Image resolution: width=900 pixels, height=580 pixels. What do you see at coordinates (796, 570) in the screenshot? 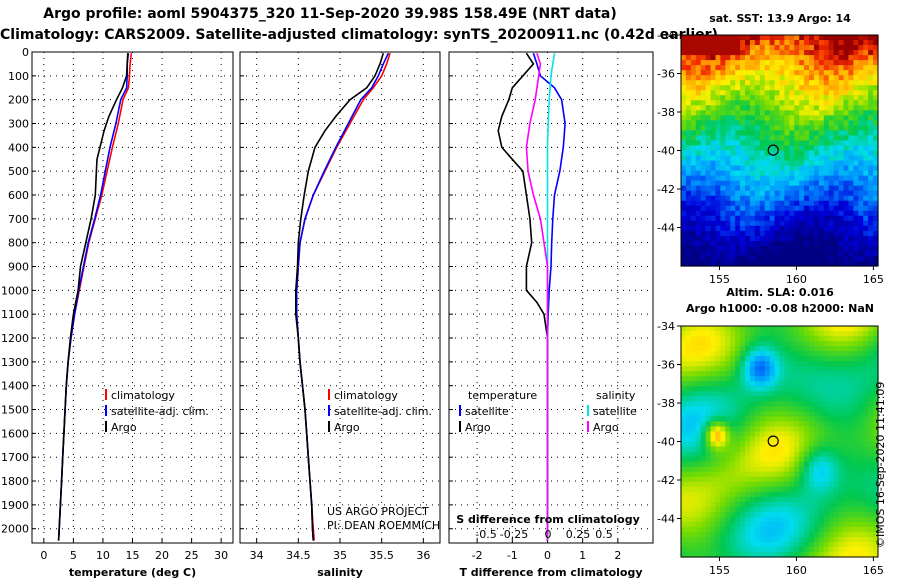
I see `sla-lon-tick-label: 160` at bounding box center [796, 570].